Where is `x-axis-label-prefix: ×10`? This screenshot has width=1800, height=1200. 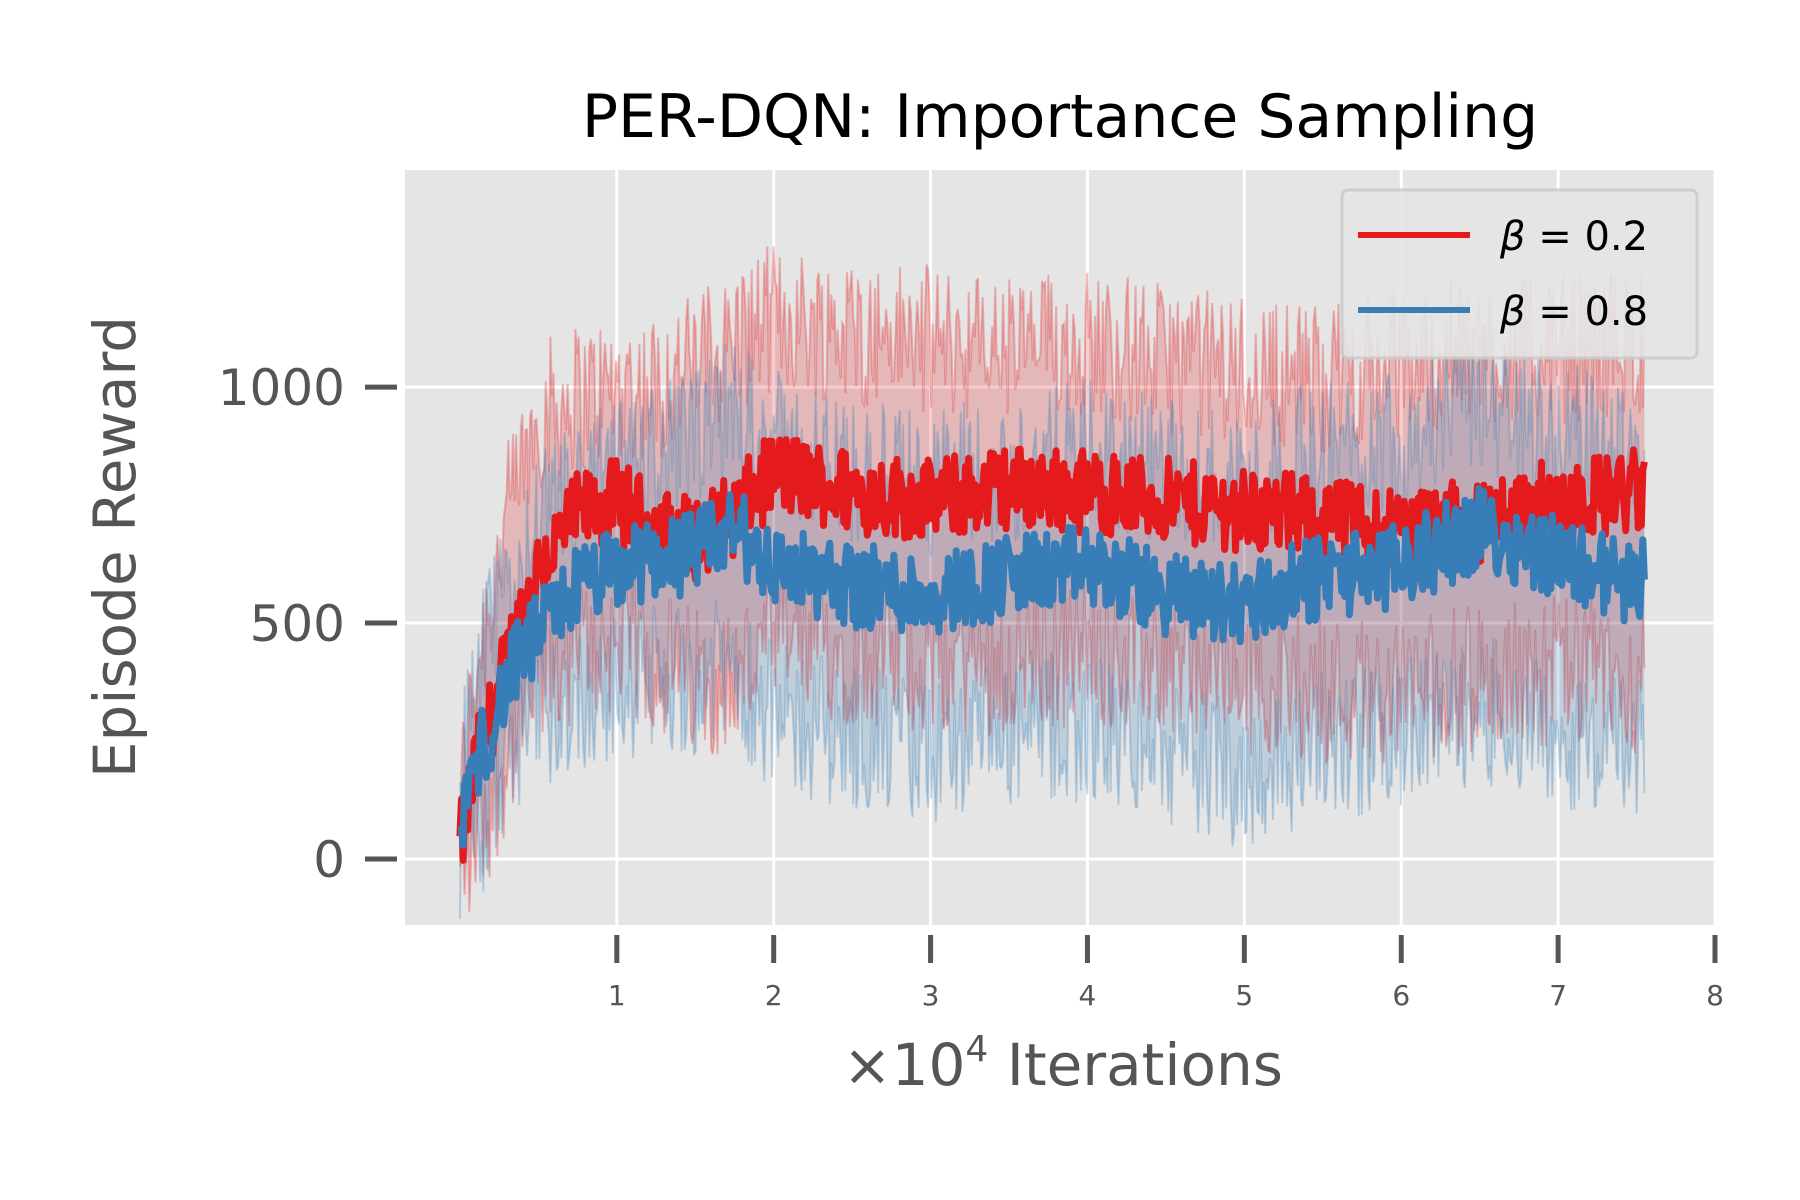 x-axis-label-prefix: ×10 is located at coordinates (904, 1065).